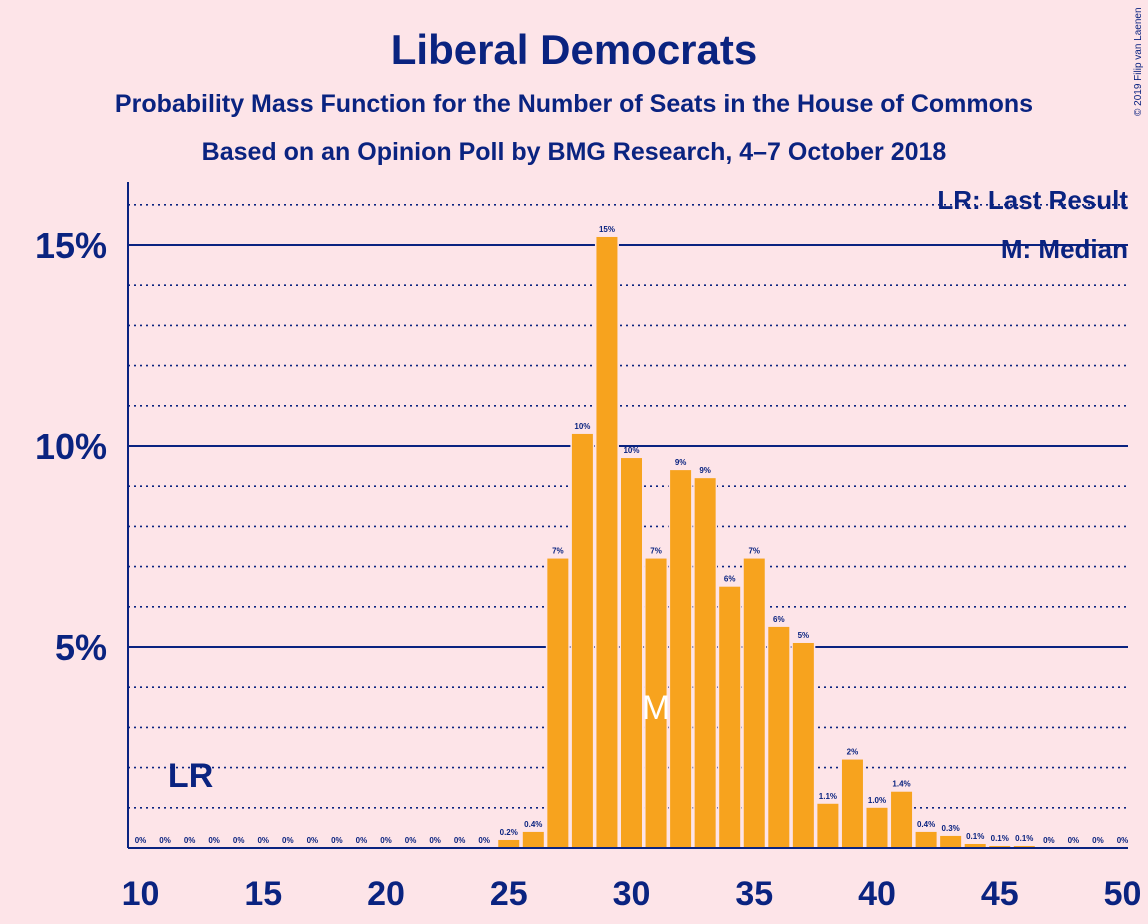 The width and height of the screenshot is (1148, 924). What do you see at coordinates (574, 49) in the screenshot?
I see `chart-title: Liberal Democrats` at bounding box center [574, 49].